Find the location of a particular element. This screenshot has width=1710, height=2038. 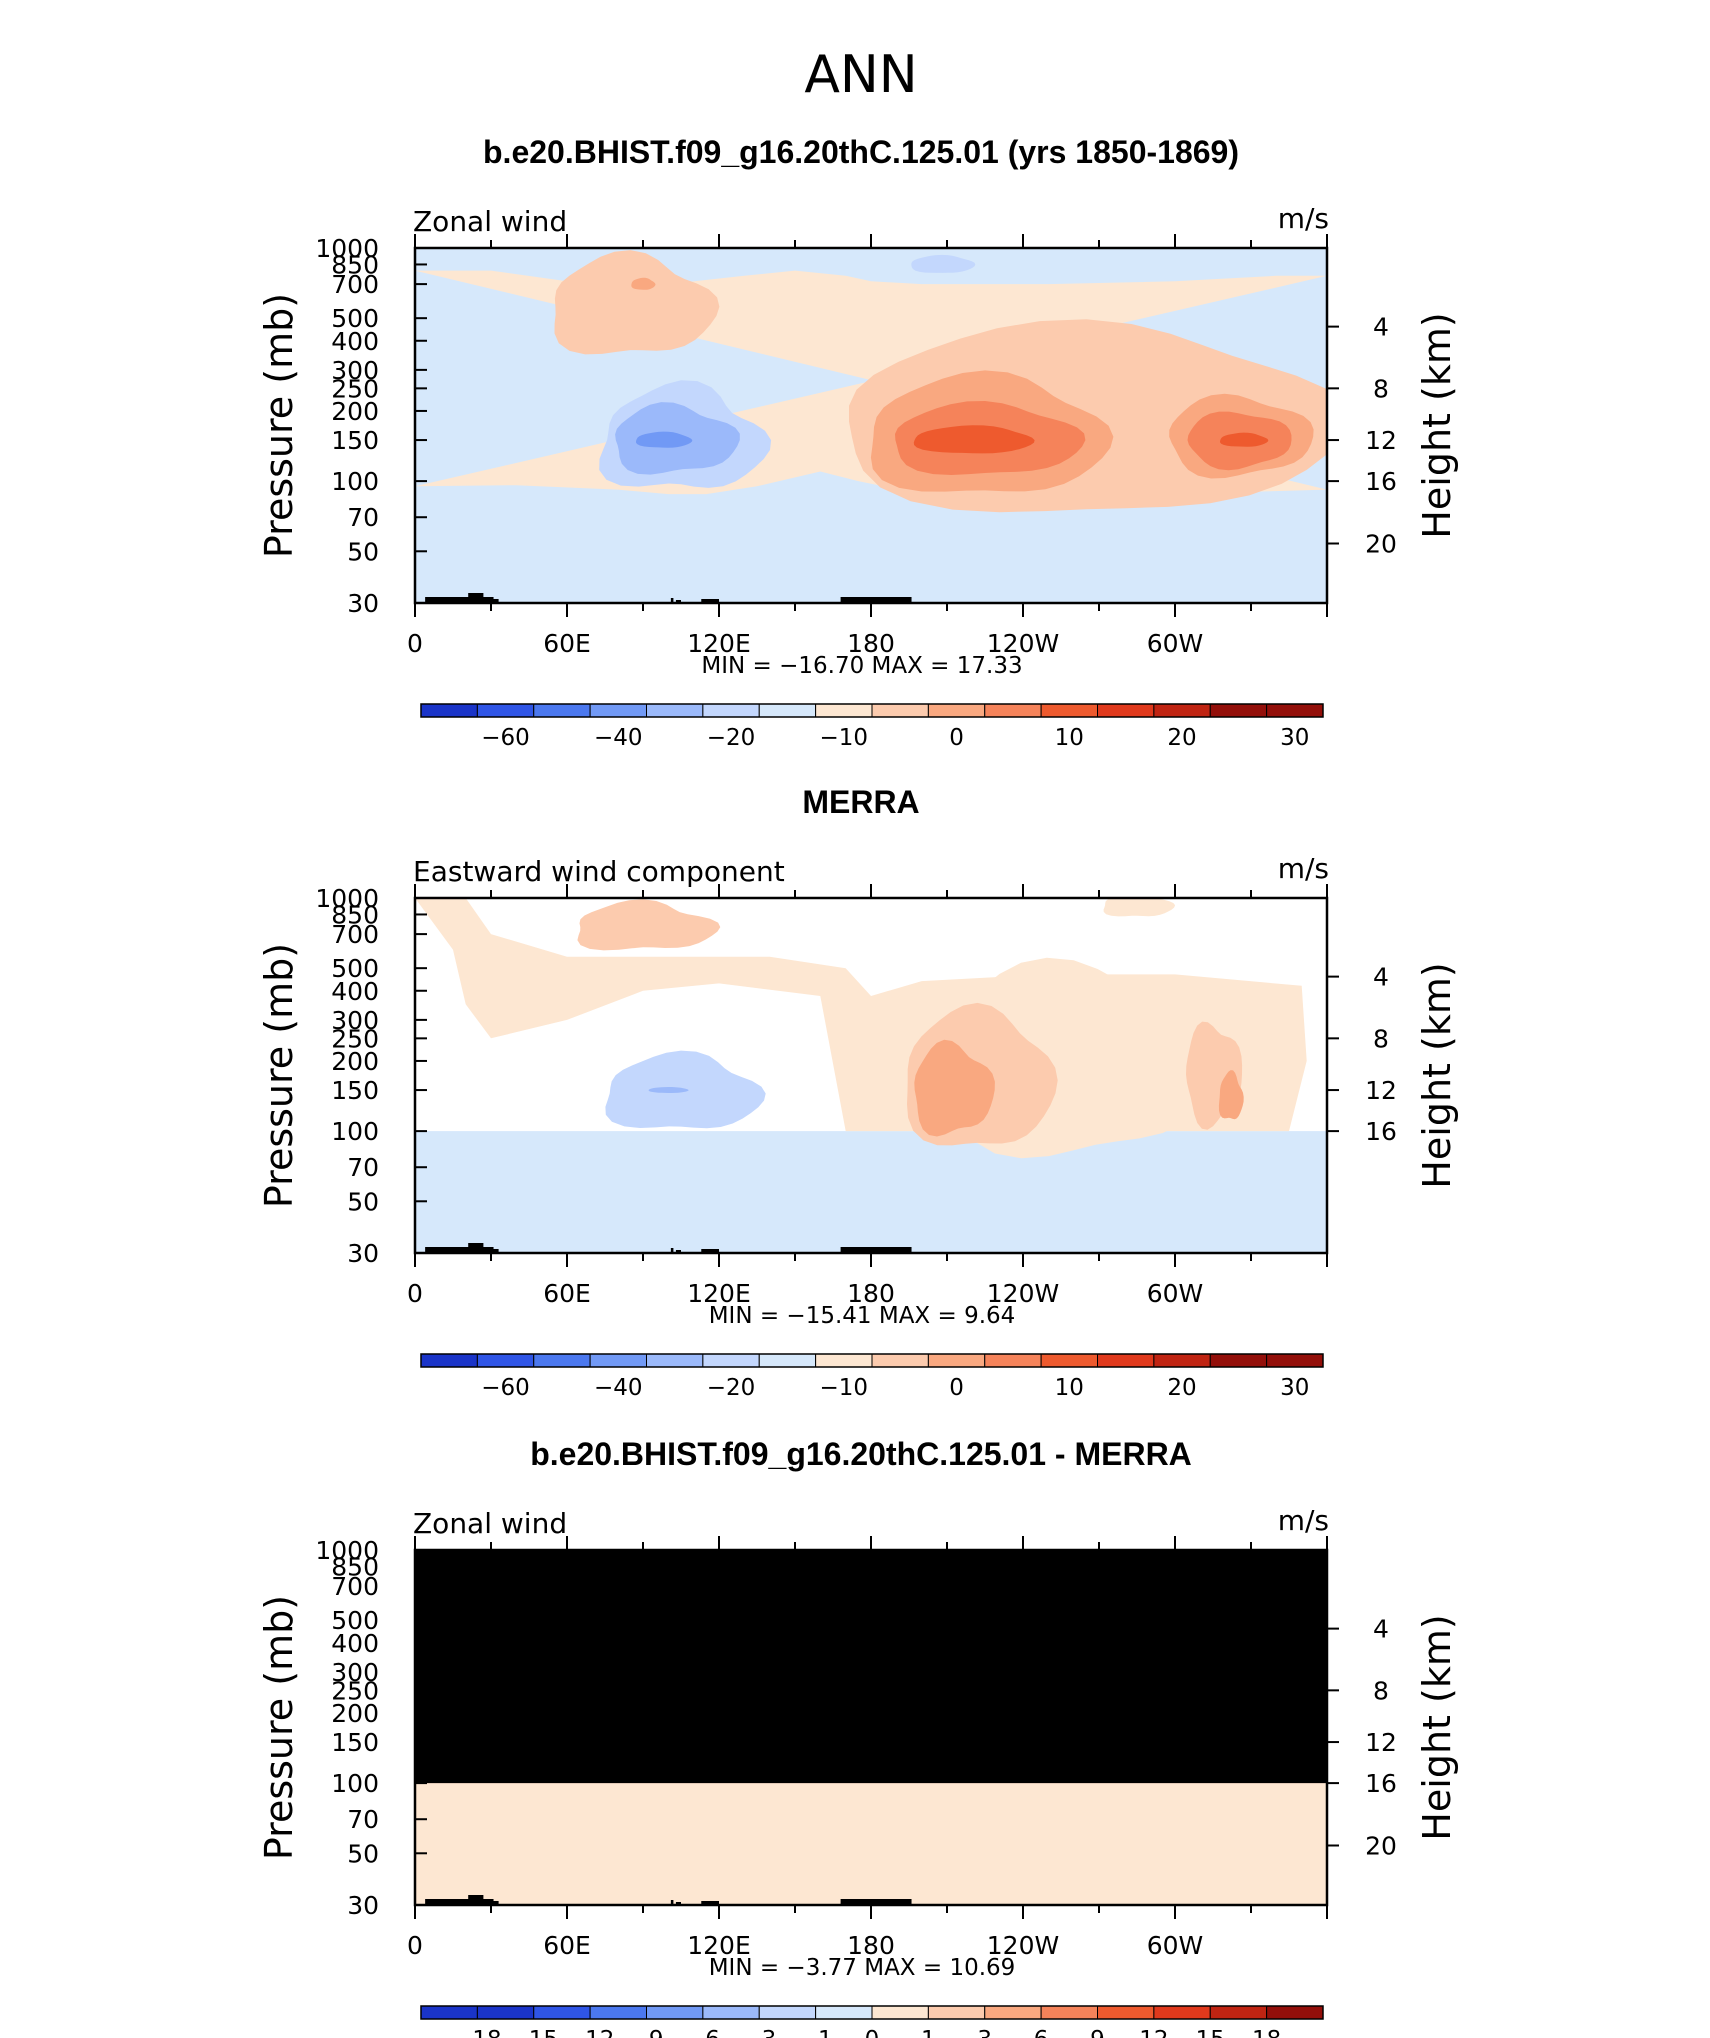

colorbar-label: 12 is located at coordinates (1153, 2032).